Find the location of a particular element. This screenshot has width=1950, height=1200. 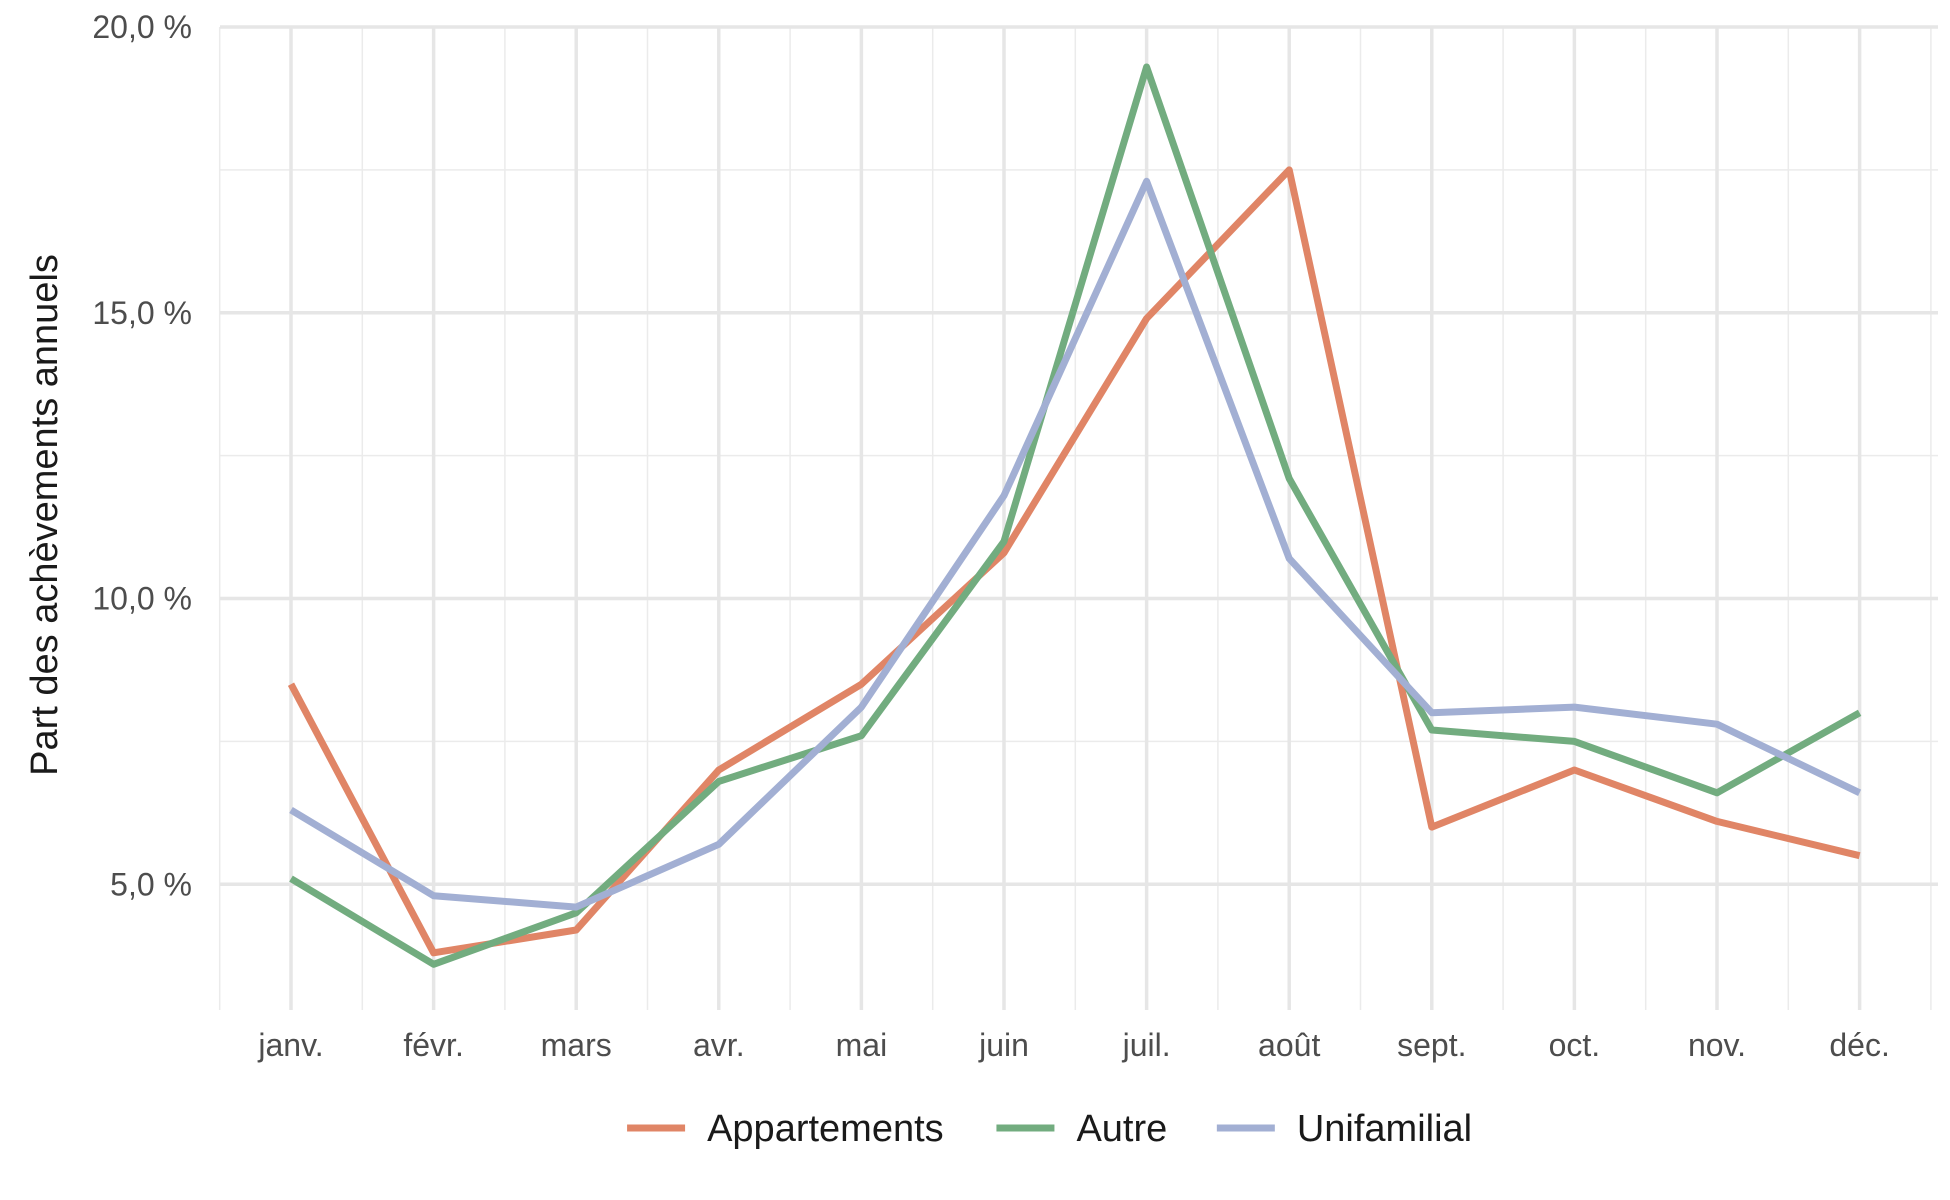

x-tick-label: juin is located at coordinates (1003, 1045).